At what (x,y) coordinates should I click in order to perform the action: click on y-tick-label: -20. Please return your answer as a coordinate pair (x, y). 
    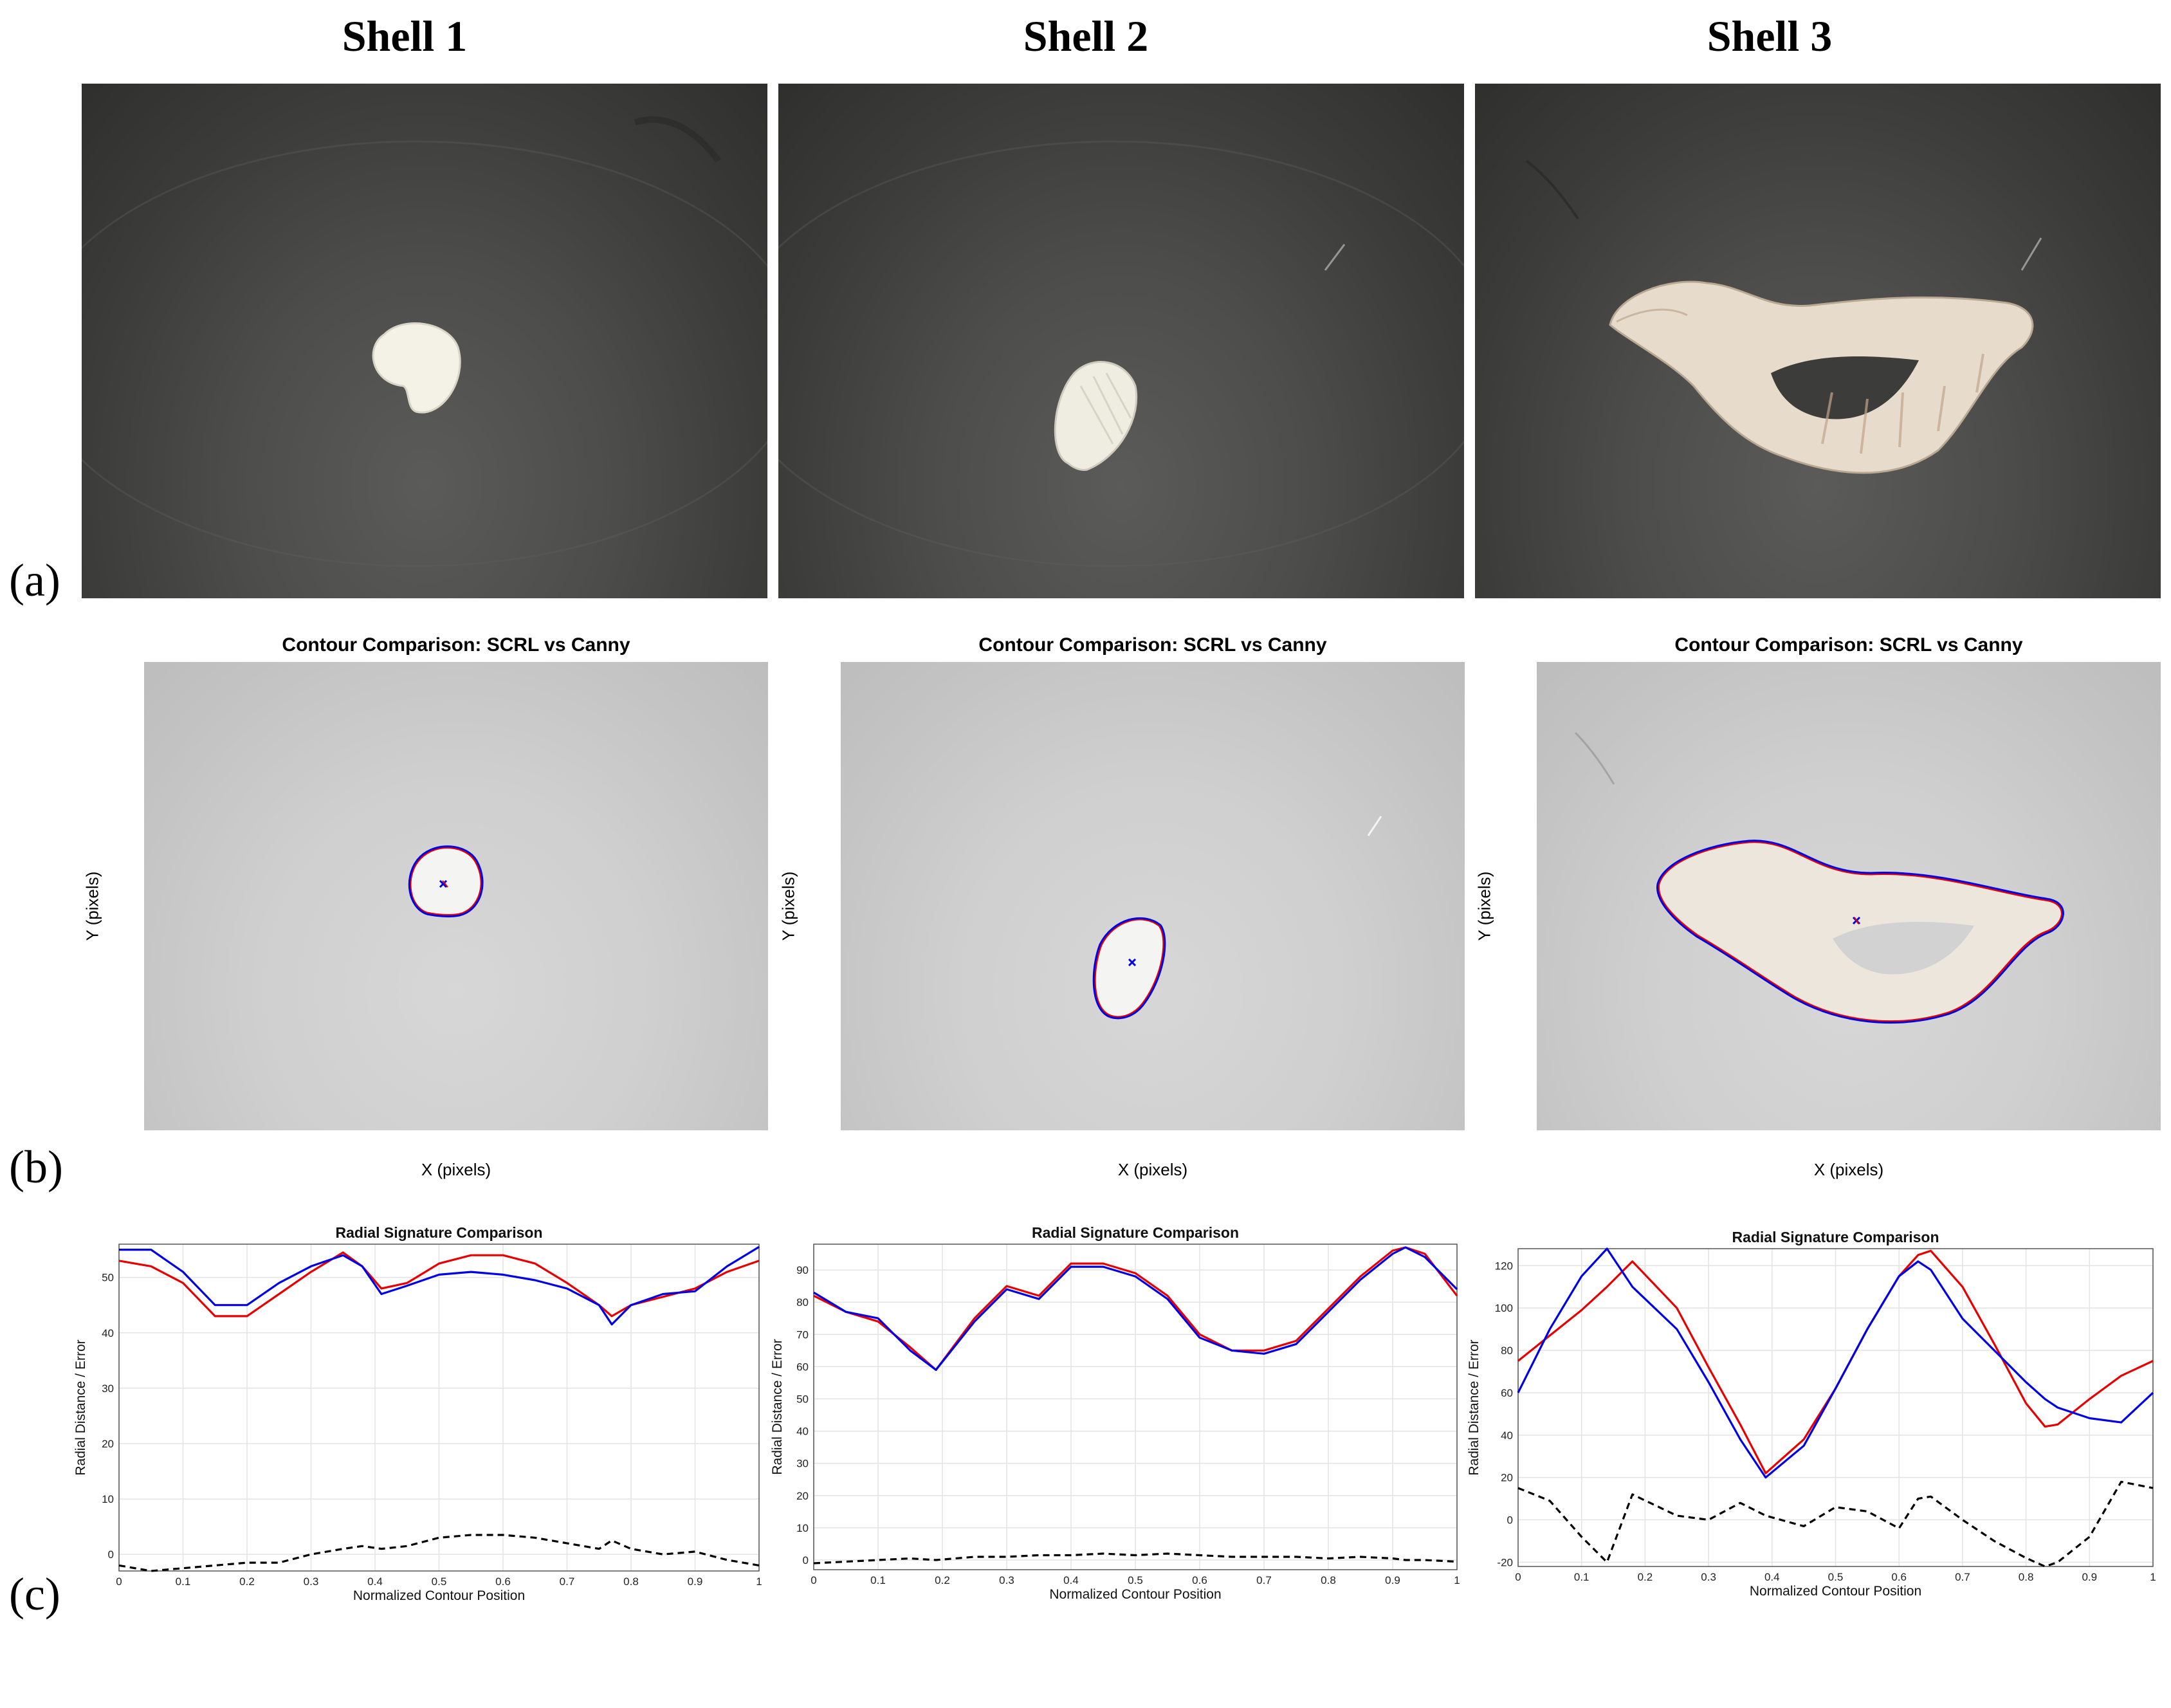
    Looking at the image, I should click on (1505, 1562).